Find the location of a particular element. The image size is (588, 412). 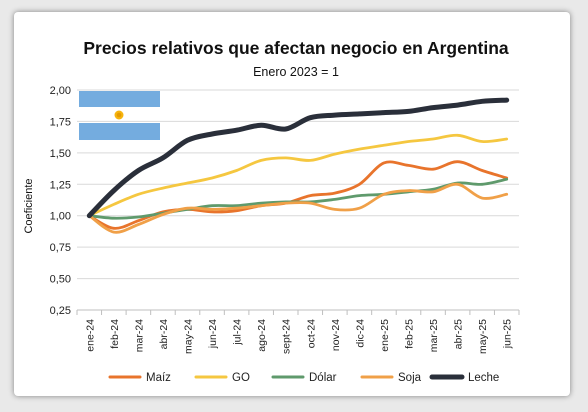

legend-label-dolar: Dólar is located at coordinates (323, 378).